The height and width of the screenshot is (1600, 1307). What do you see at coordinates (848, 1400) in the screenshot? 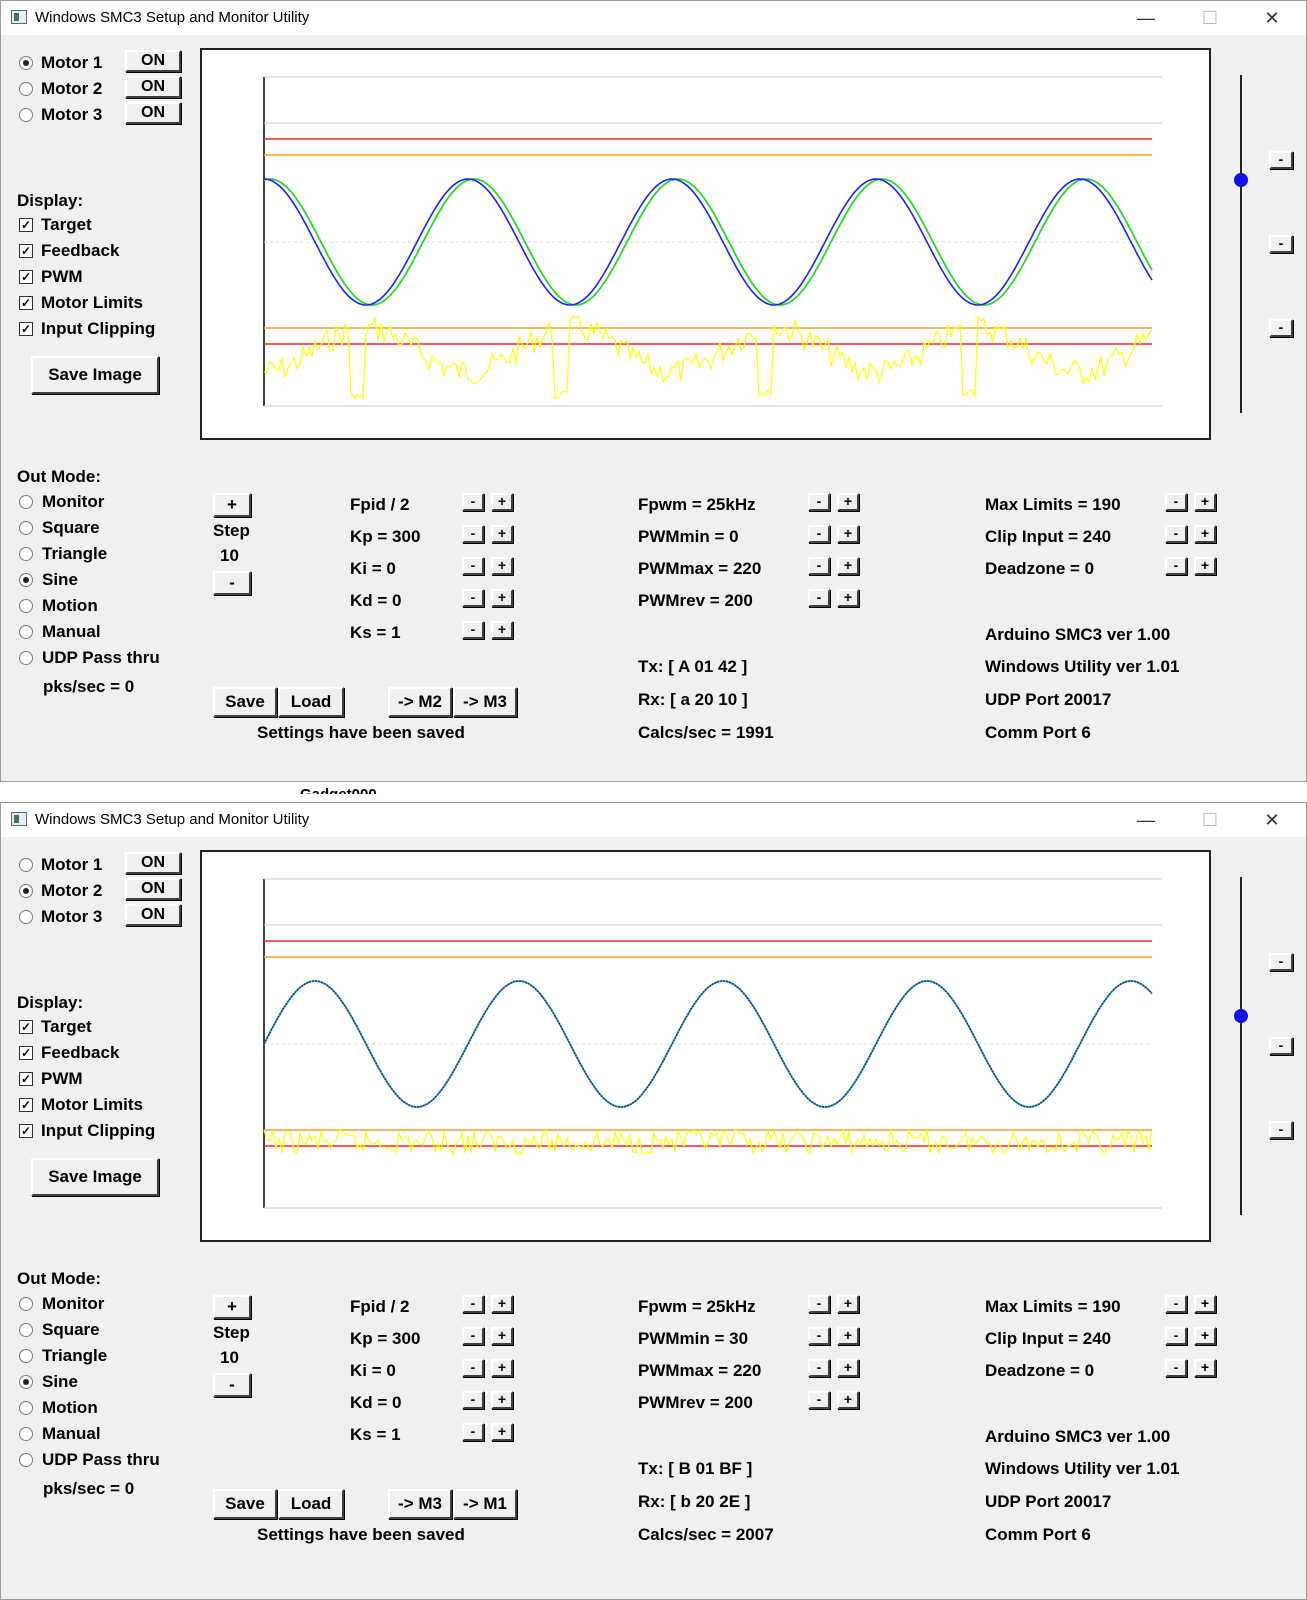
I see `pwm-rev-plus-button: +` at bounding box center [848, 1400].